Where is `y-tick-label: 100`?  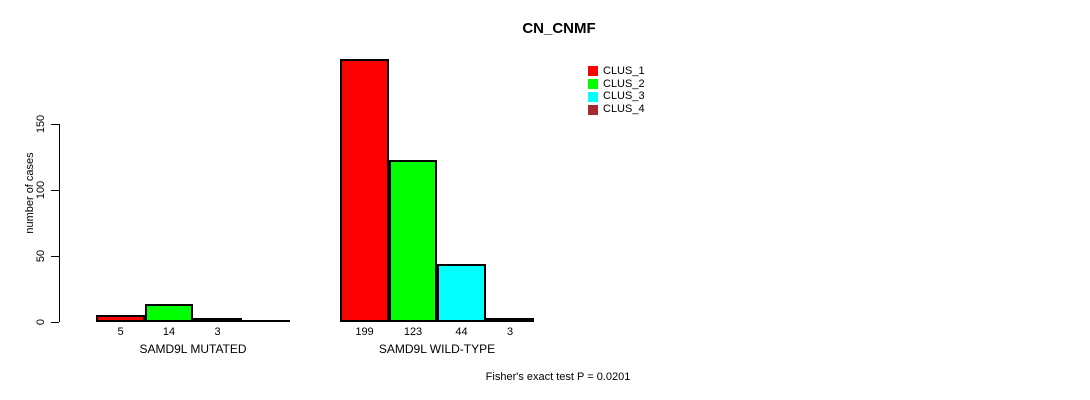
y-tick-label: 100 is located at coordinates (41, 190).